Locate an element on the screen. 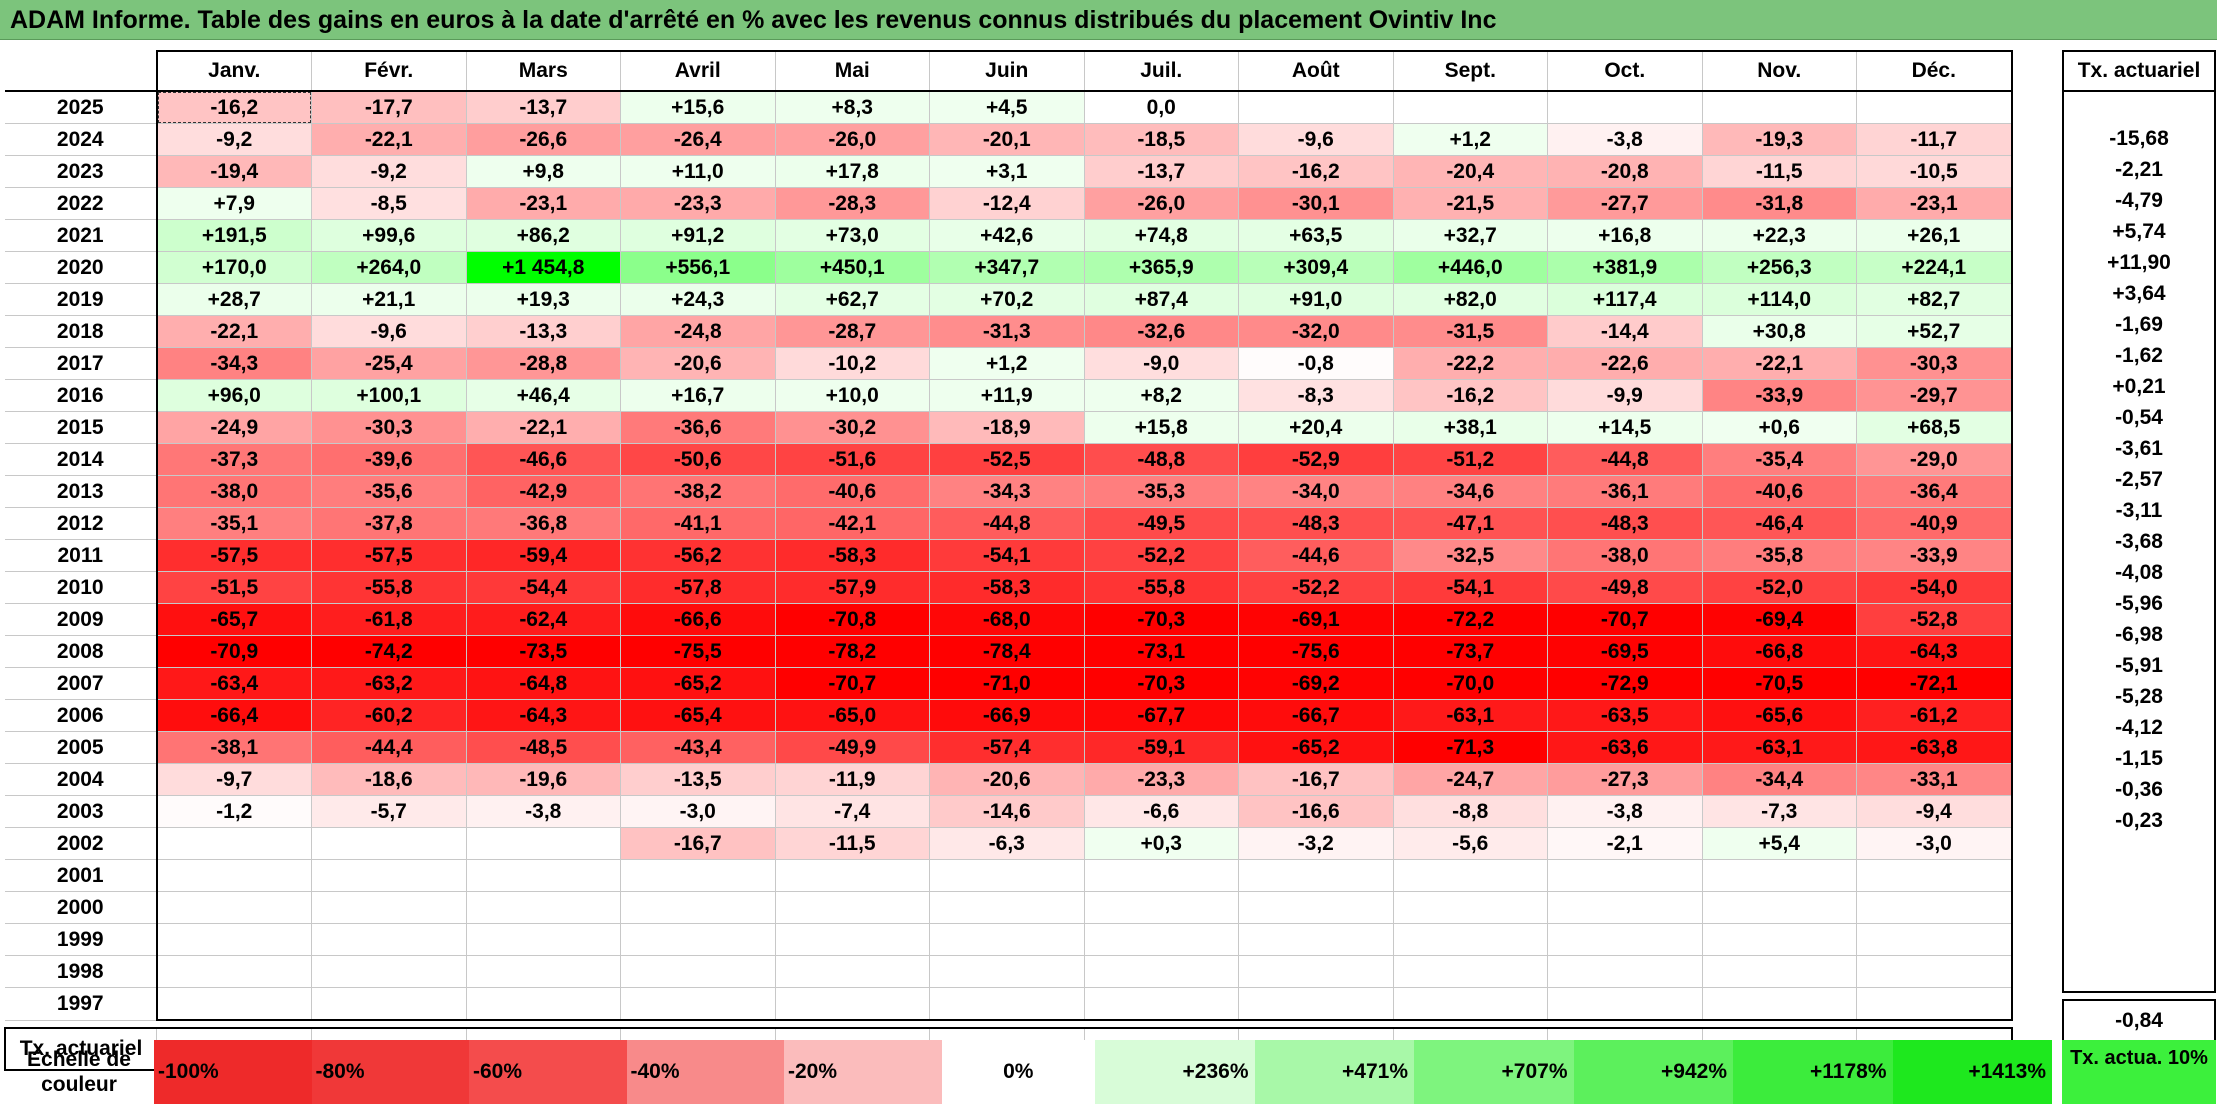 This screenshot has height=1106, width=2217. value-cell: -35,8 is located at coordinates (1779, 555).